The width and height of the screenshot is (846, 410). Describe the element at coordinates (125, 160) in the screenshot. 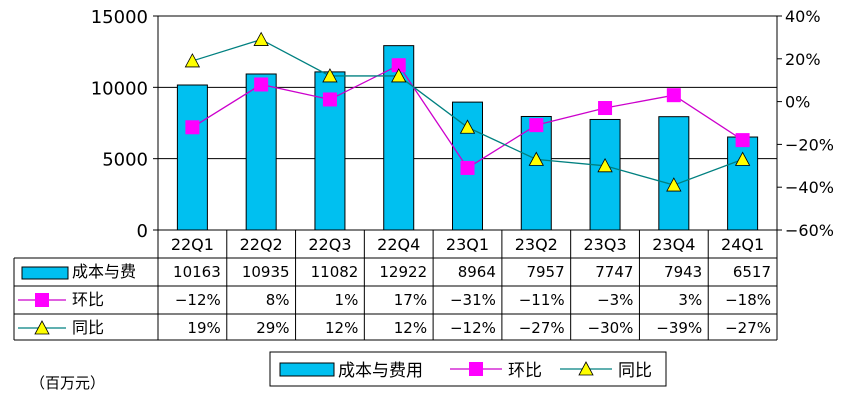

I see `left-tick-label: 5000` at that location.